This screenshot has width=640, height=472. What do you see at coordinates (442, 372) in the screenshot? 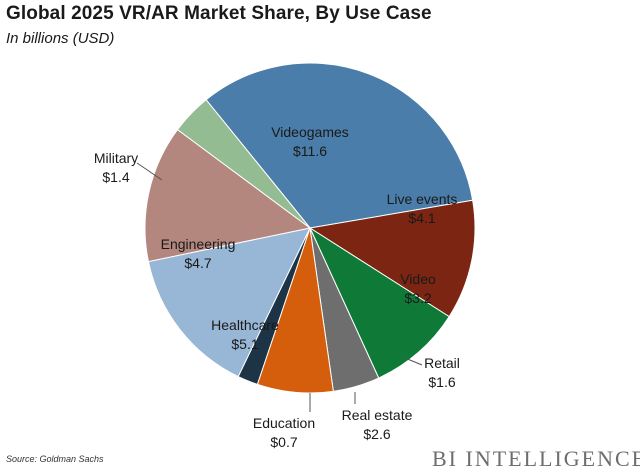
I see `slice-label-retail: Retail $1.6` at bounding box center [442, 372].